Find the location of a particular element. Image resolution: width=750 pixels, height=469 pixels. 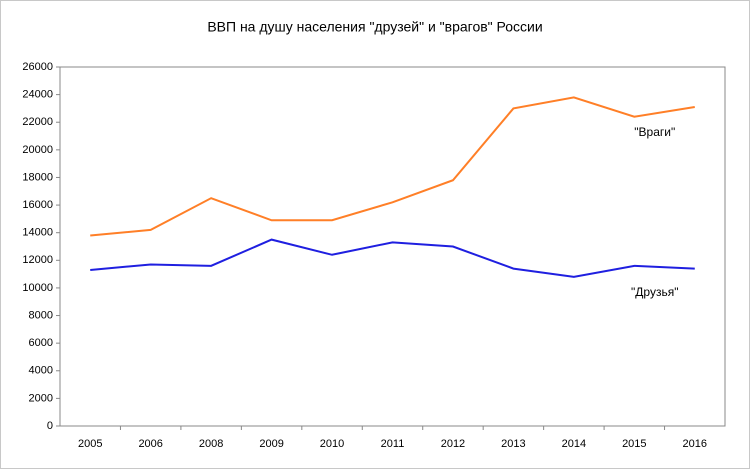

y-tick-label: 0 is located at coordinates (50, 426).